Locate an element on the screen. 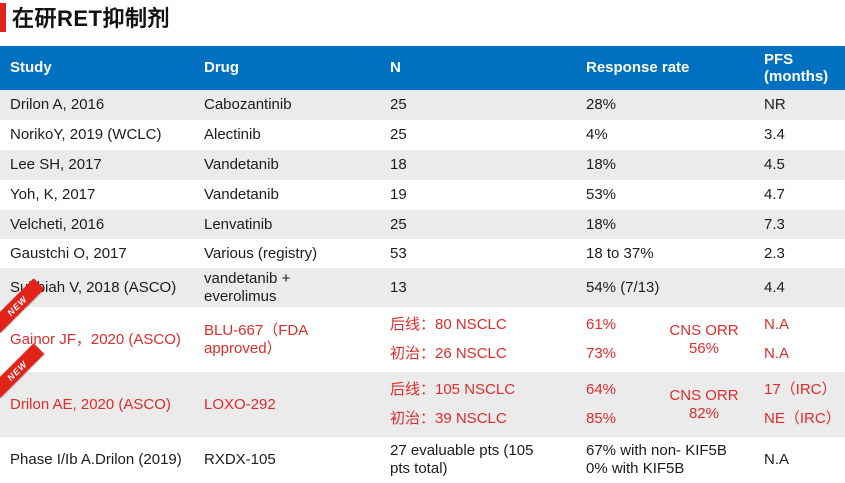 The image size is (845, 483). slide-title-area: 在研RET抑制剂 is located at coordinates (422, 23).